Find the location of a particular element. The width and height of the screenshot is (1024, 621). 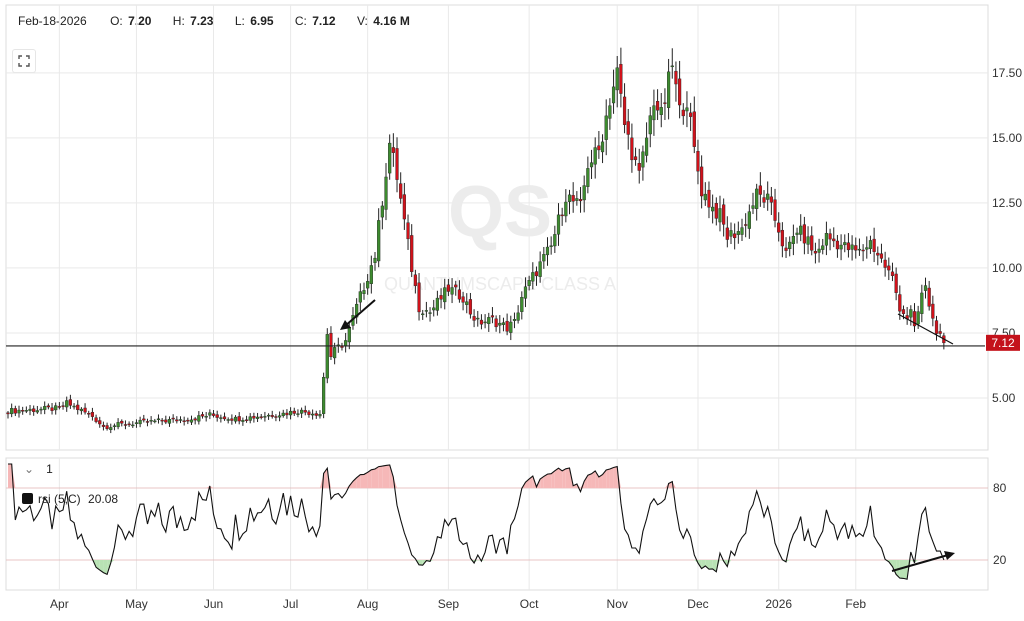

price-trendline is located at coordinates (925, 329).